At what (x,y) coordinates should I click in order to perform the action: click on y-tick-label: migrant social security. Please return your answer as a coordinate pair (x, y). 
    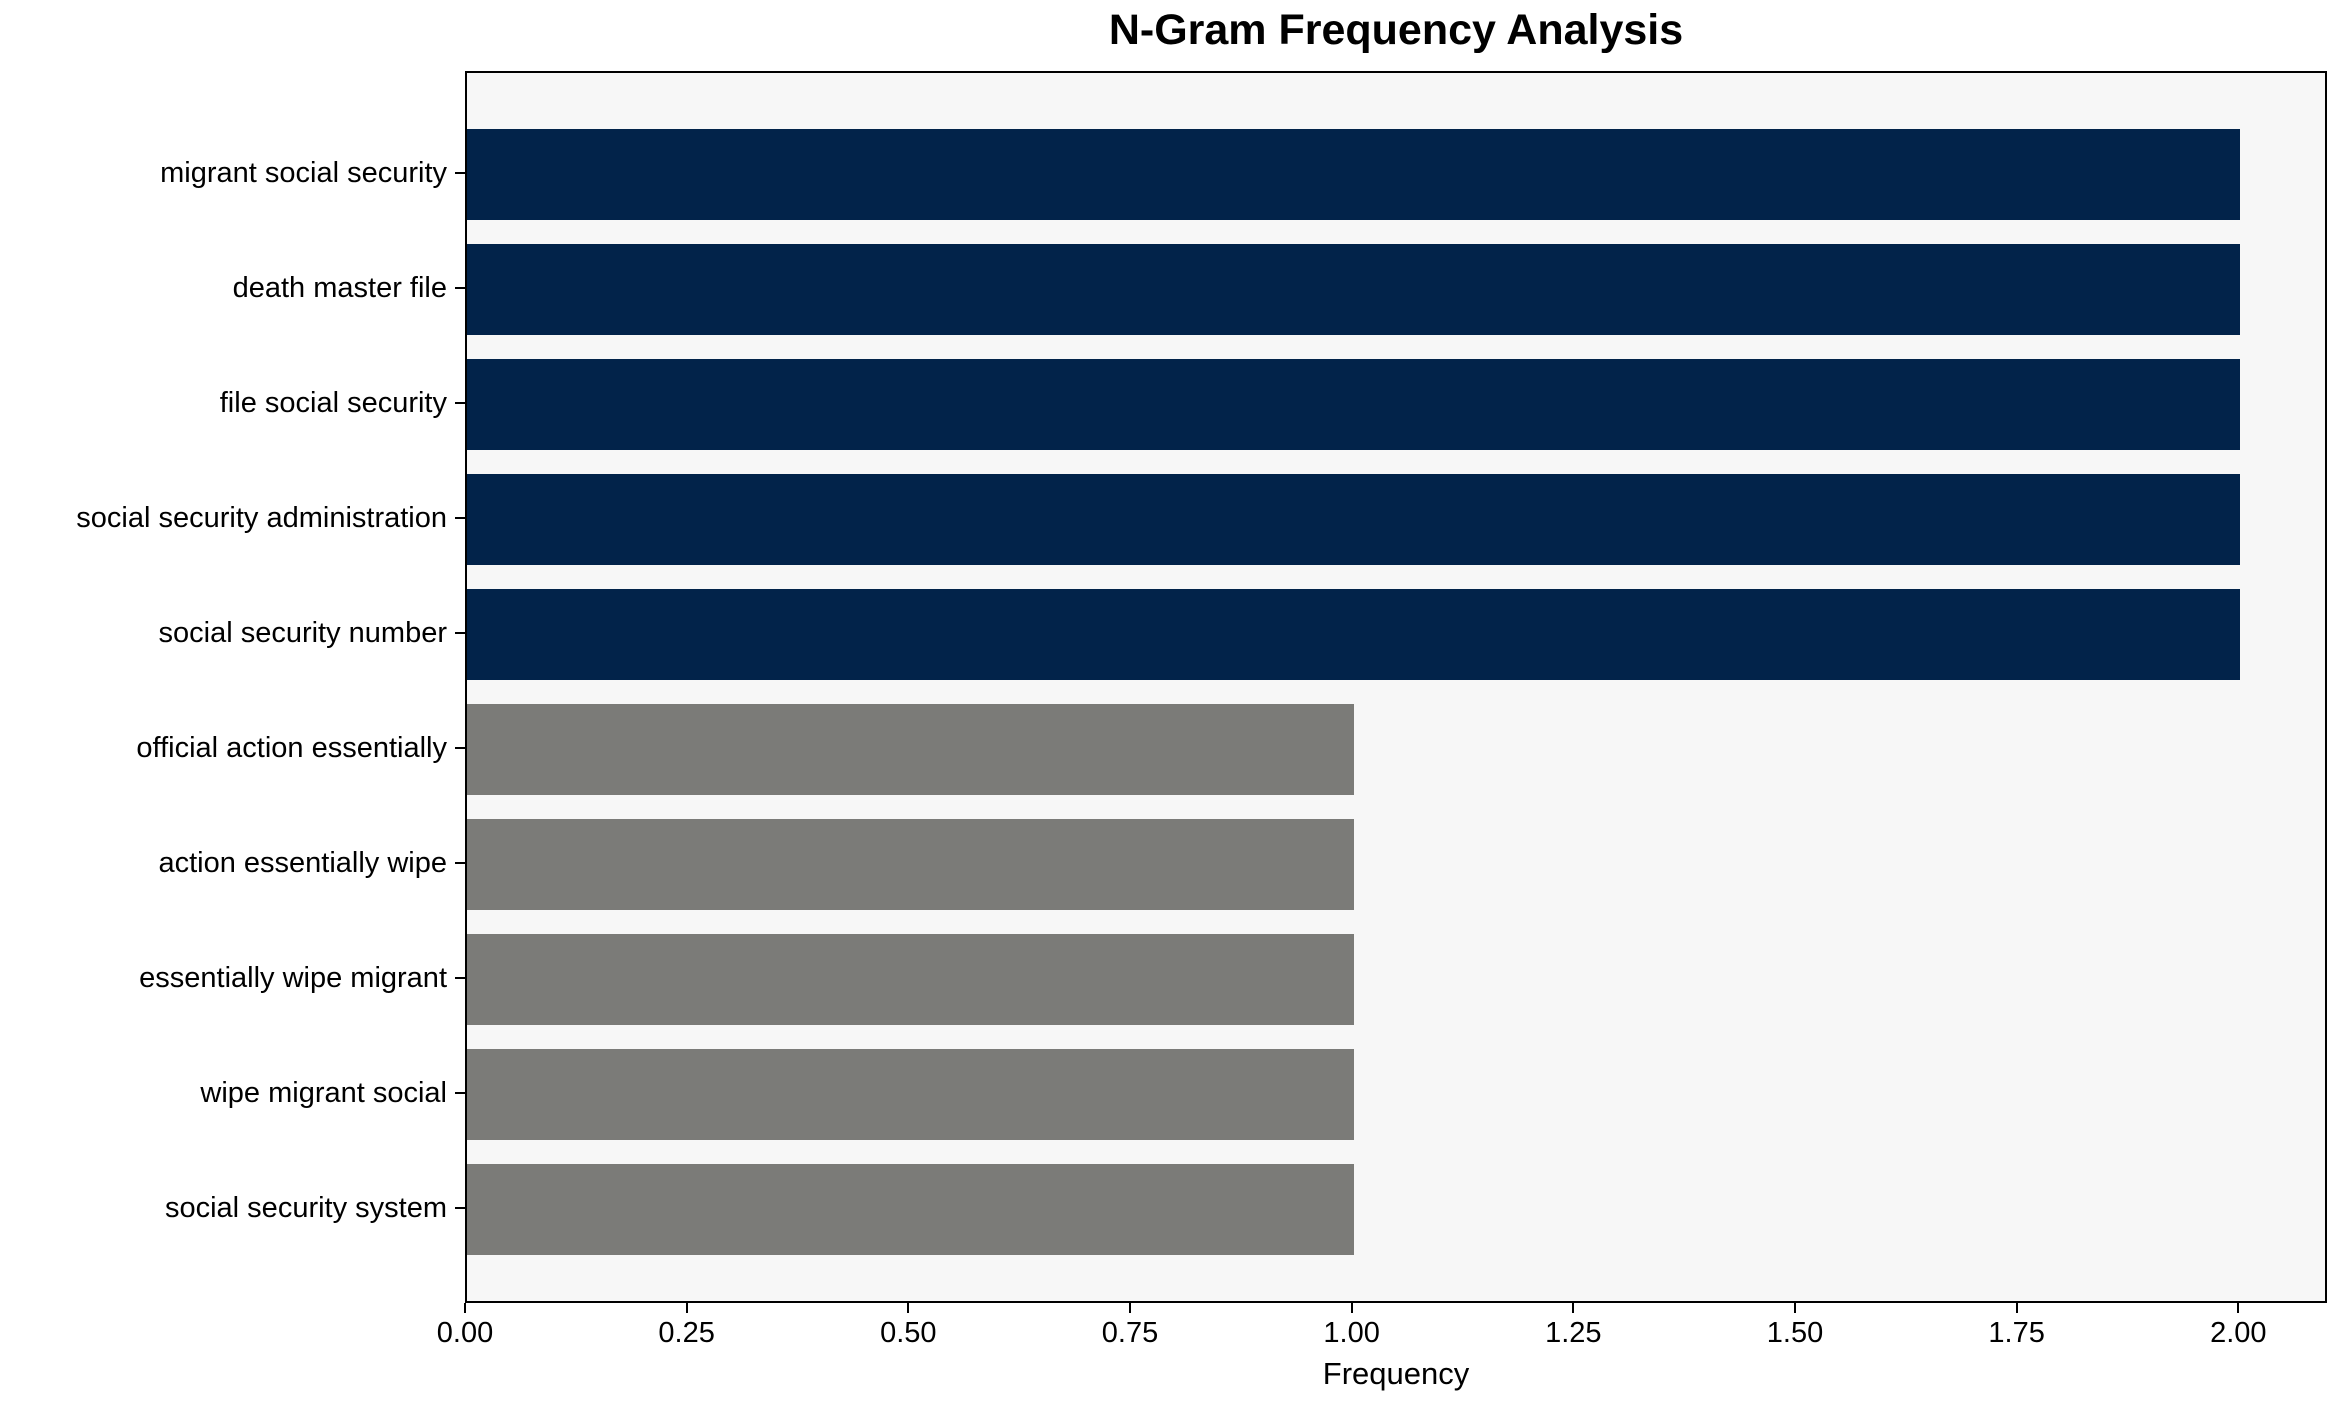
    Looking at the image, I should click on (303, 172).